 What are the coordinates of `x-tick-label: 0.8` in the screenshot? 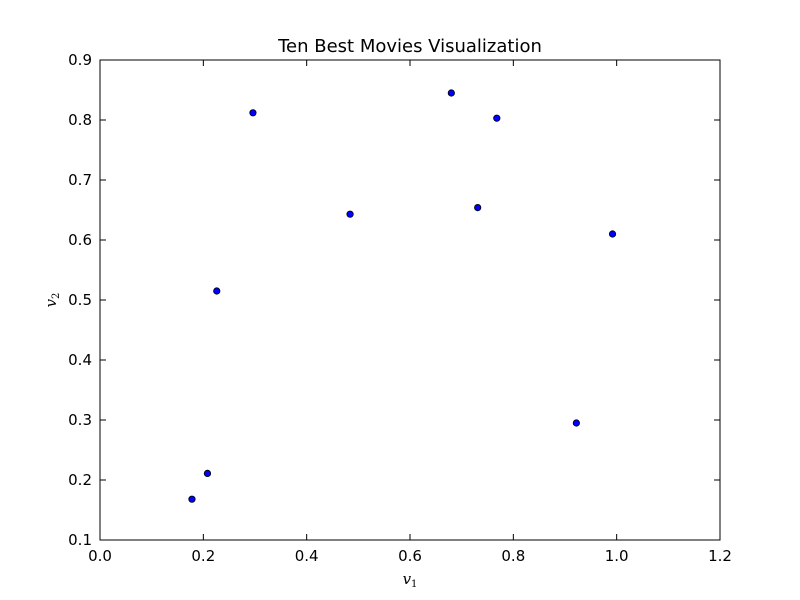 It's located at (513, 556).